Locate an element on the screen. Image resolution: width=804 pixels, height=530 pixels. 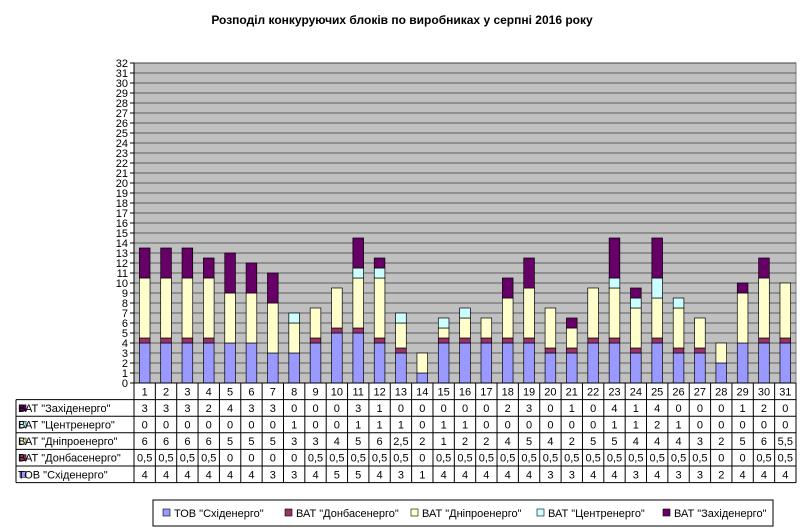
data-label: 6 is located at coordinates (166, 442).